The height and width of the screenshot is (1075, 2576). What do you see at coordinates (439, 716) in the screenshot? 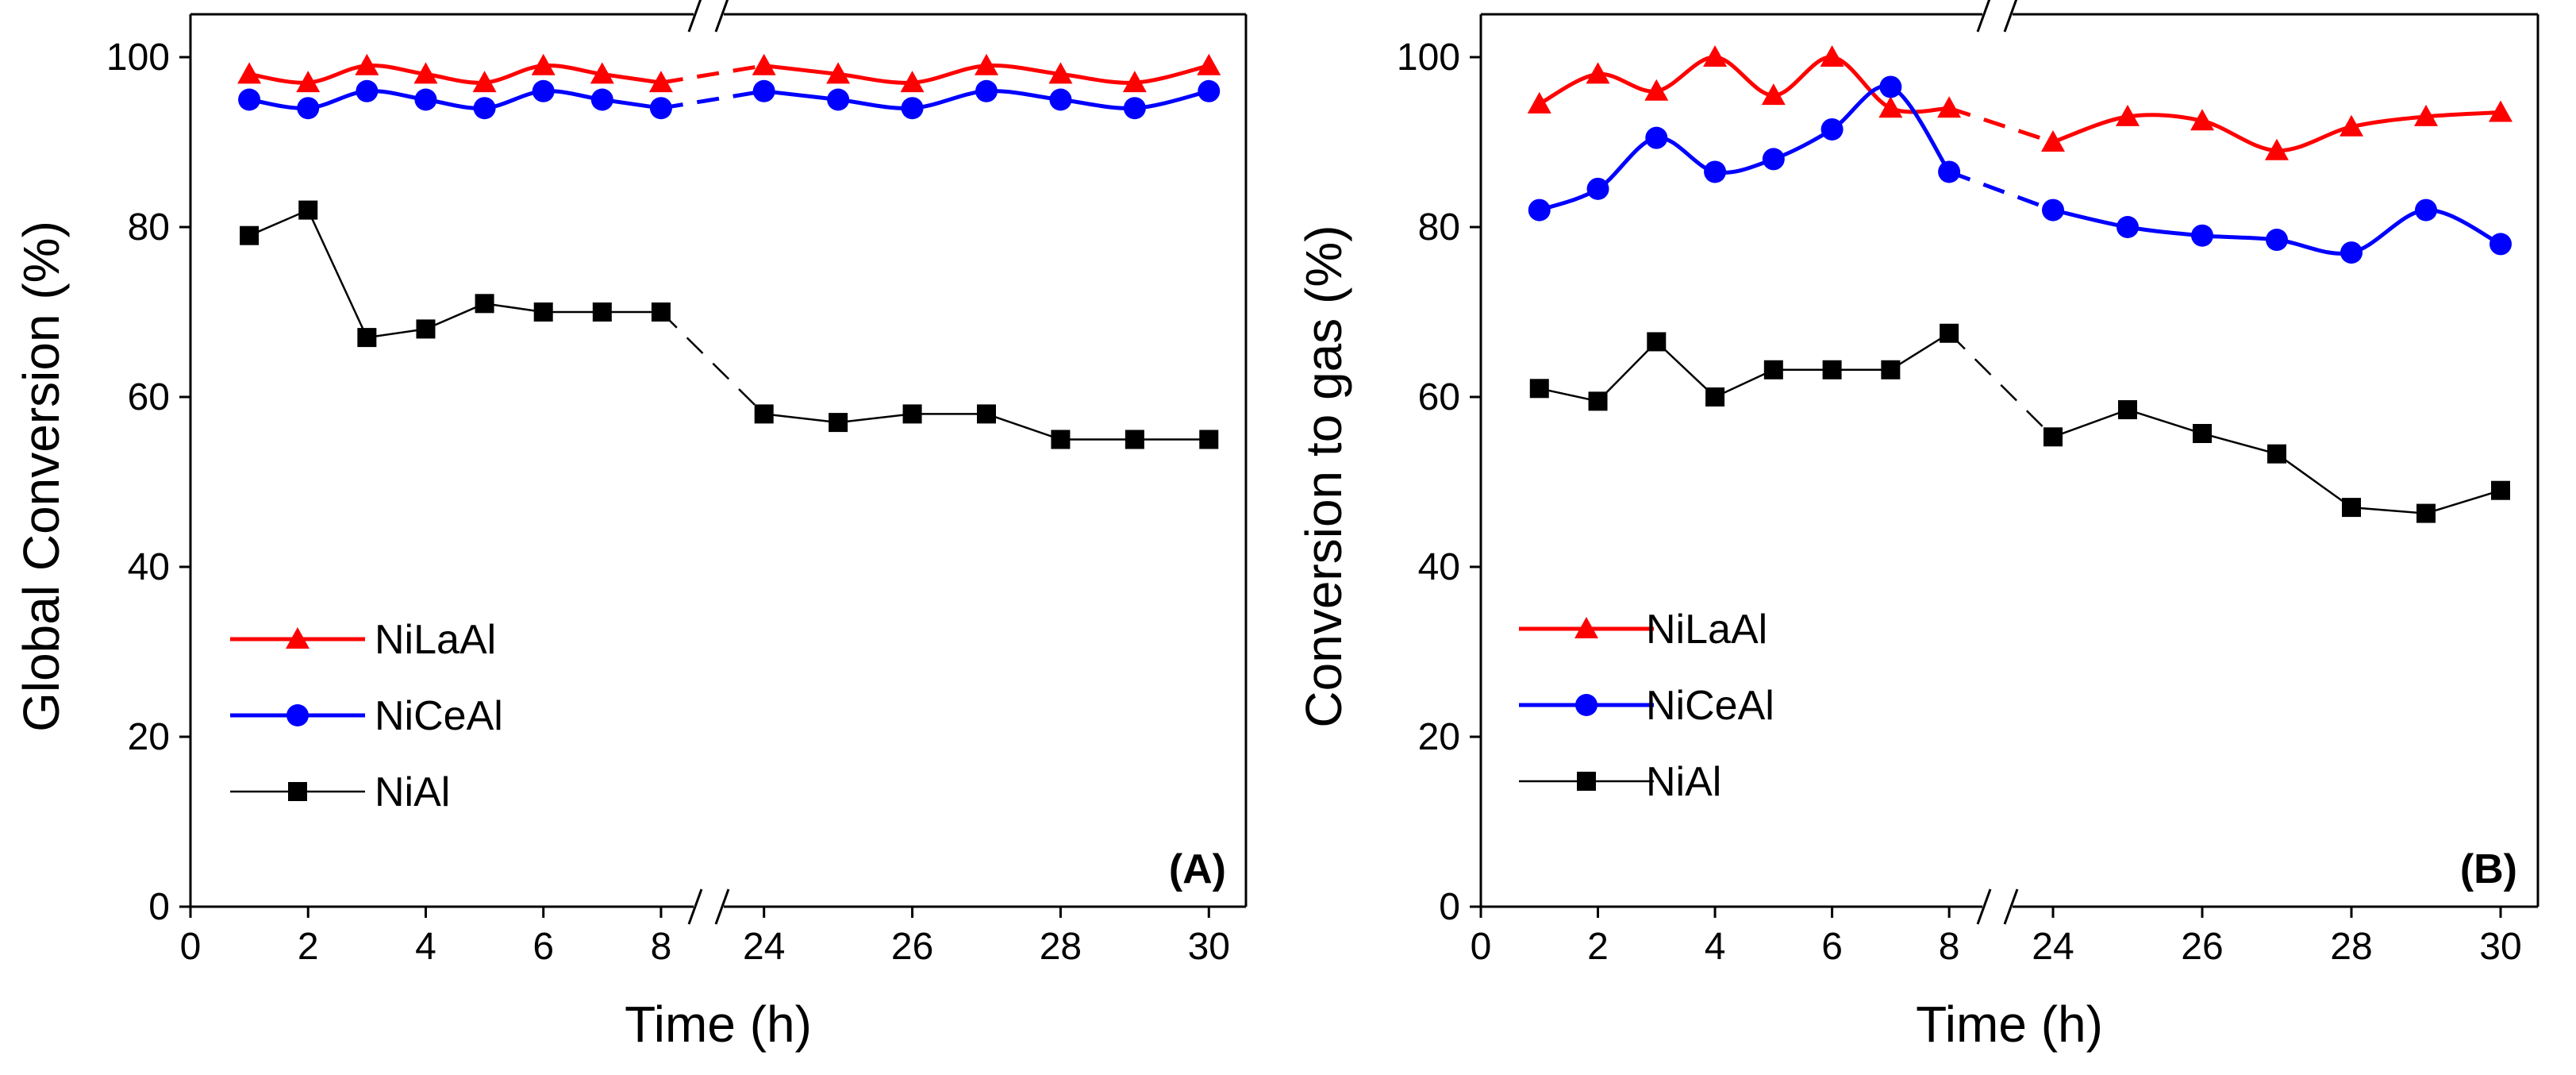
I see `legend-label: NiCeAl` at bounding box center [439, 716].